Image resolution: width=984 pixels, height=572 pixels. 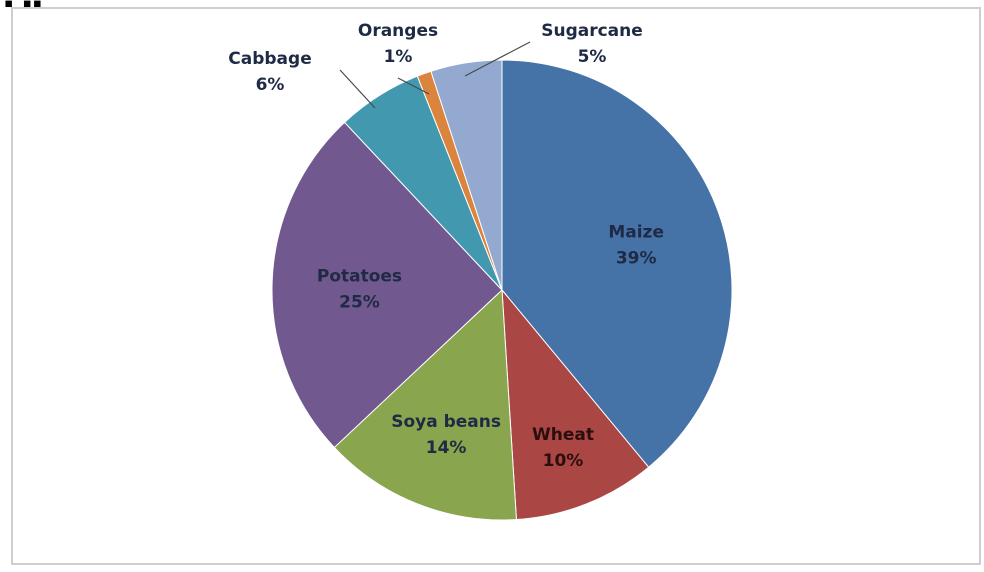 I want to click on slice-label-soya-beans: Soya beans 14%, so click(x=446, y=435).